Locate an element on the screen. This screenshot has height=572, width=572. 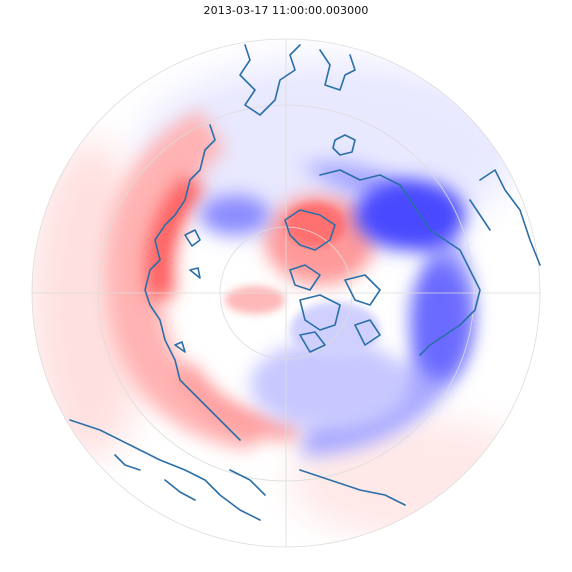
coast-west-islands is located at coordinates (187, 291).